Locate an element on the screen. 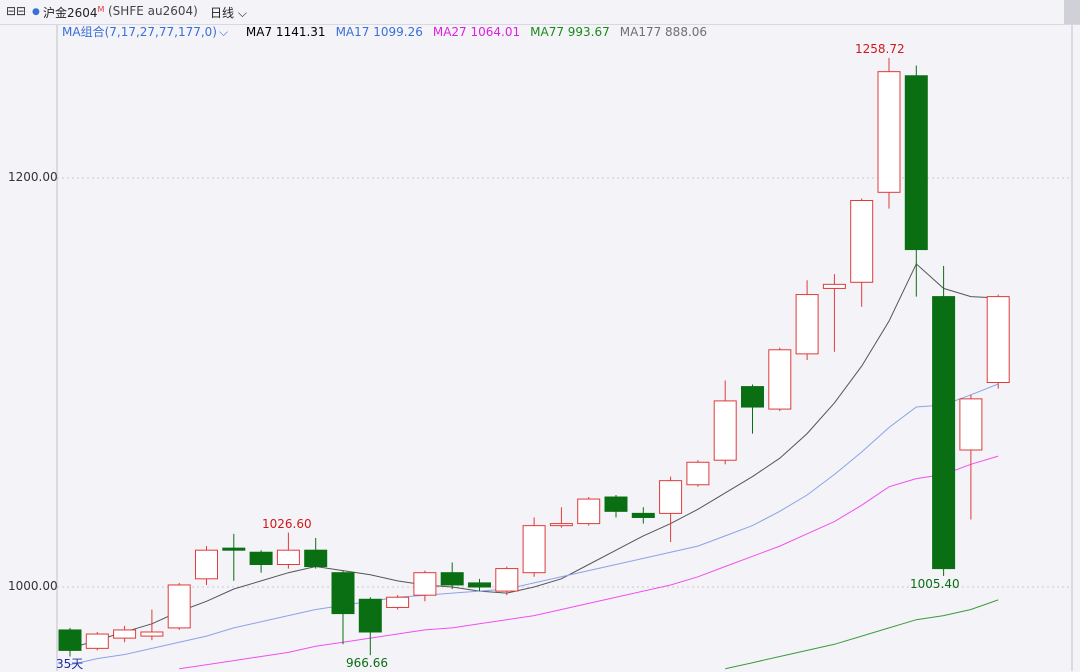  ma-legend-item: MA77 993.67 is located at coordinates (570, 32).